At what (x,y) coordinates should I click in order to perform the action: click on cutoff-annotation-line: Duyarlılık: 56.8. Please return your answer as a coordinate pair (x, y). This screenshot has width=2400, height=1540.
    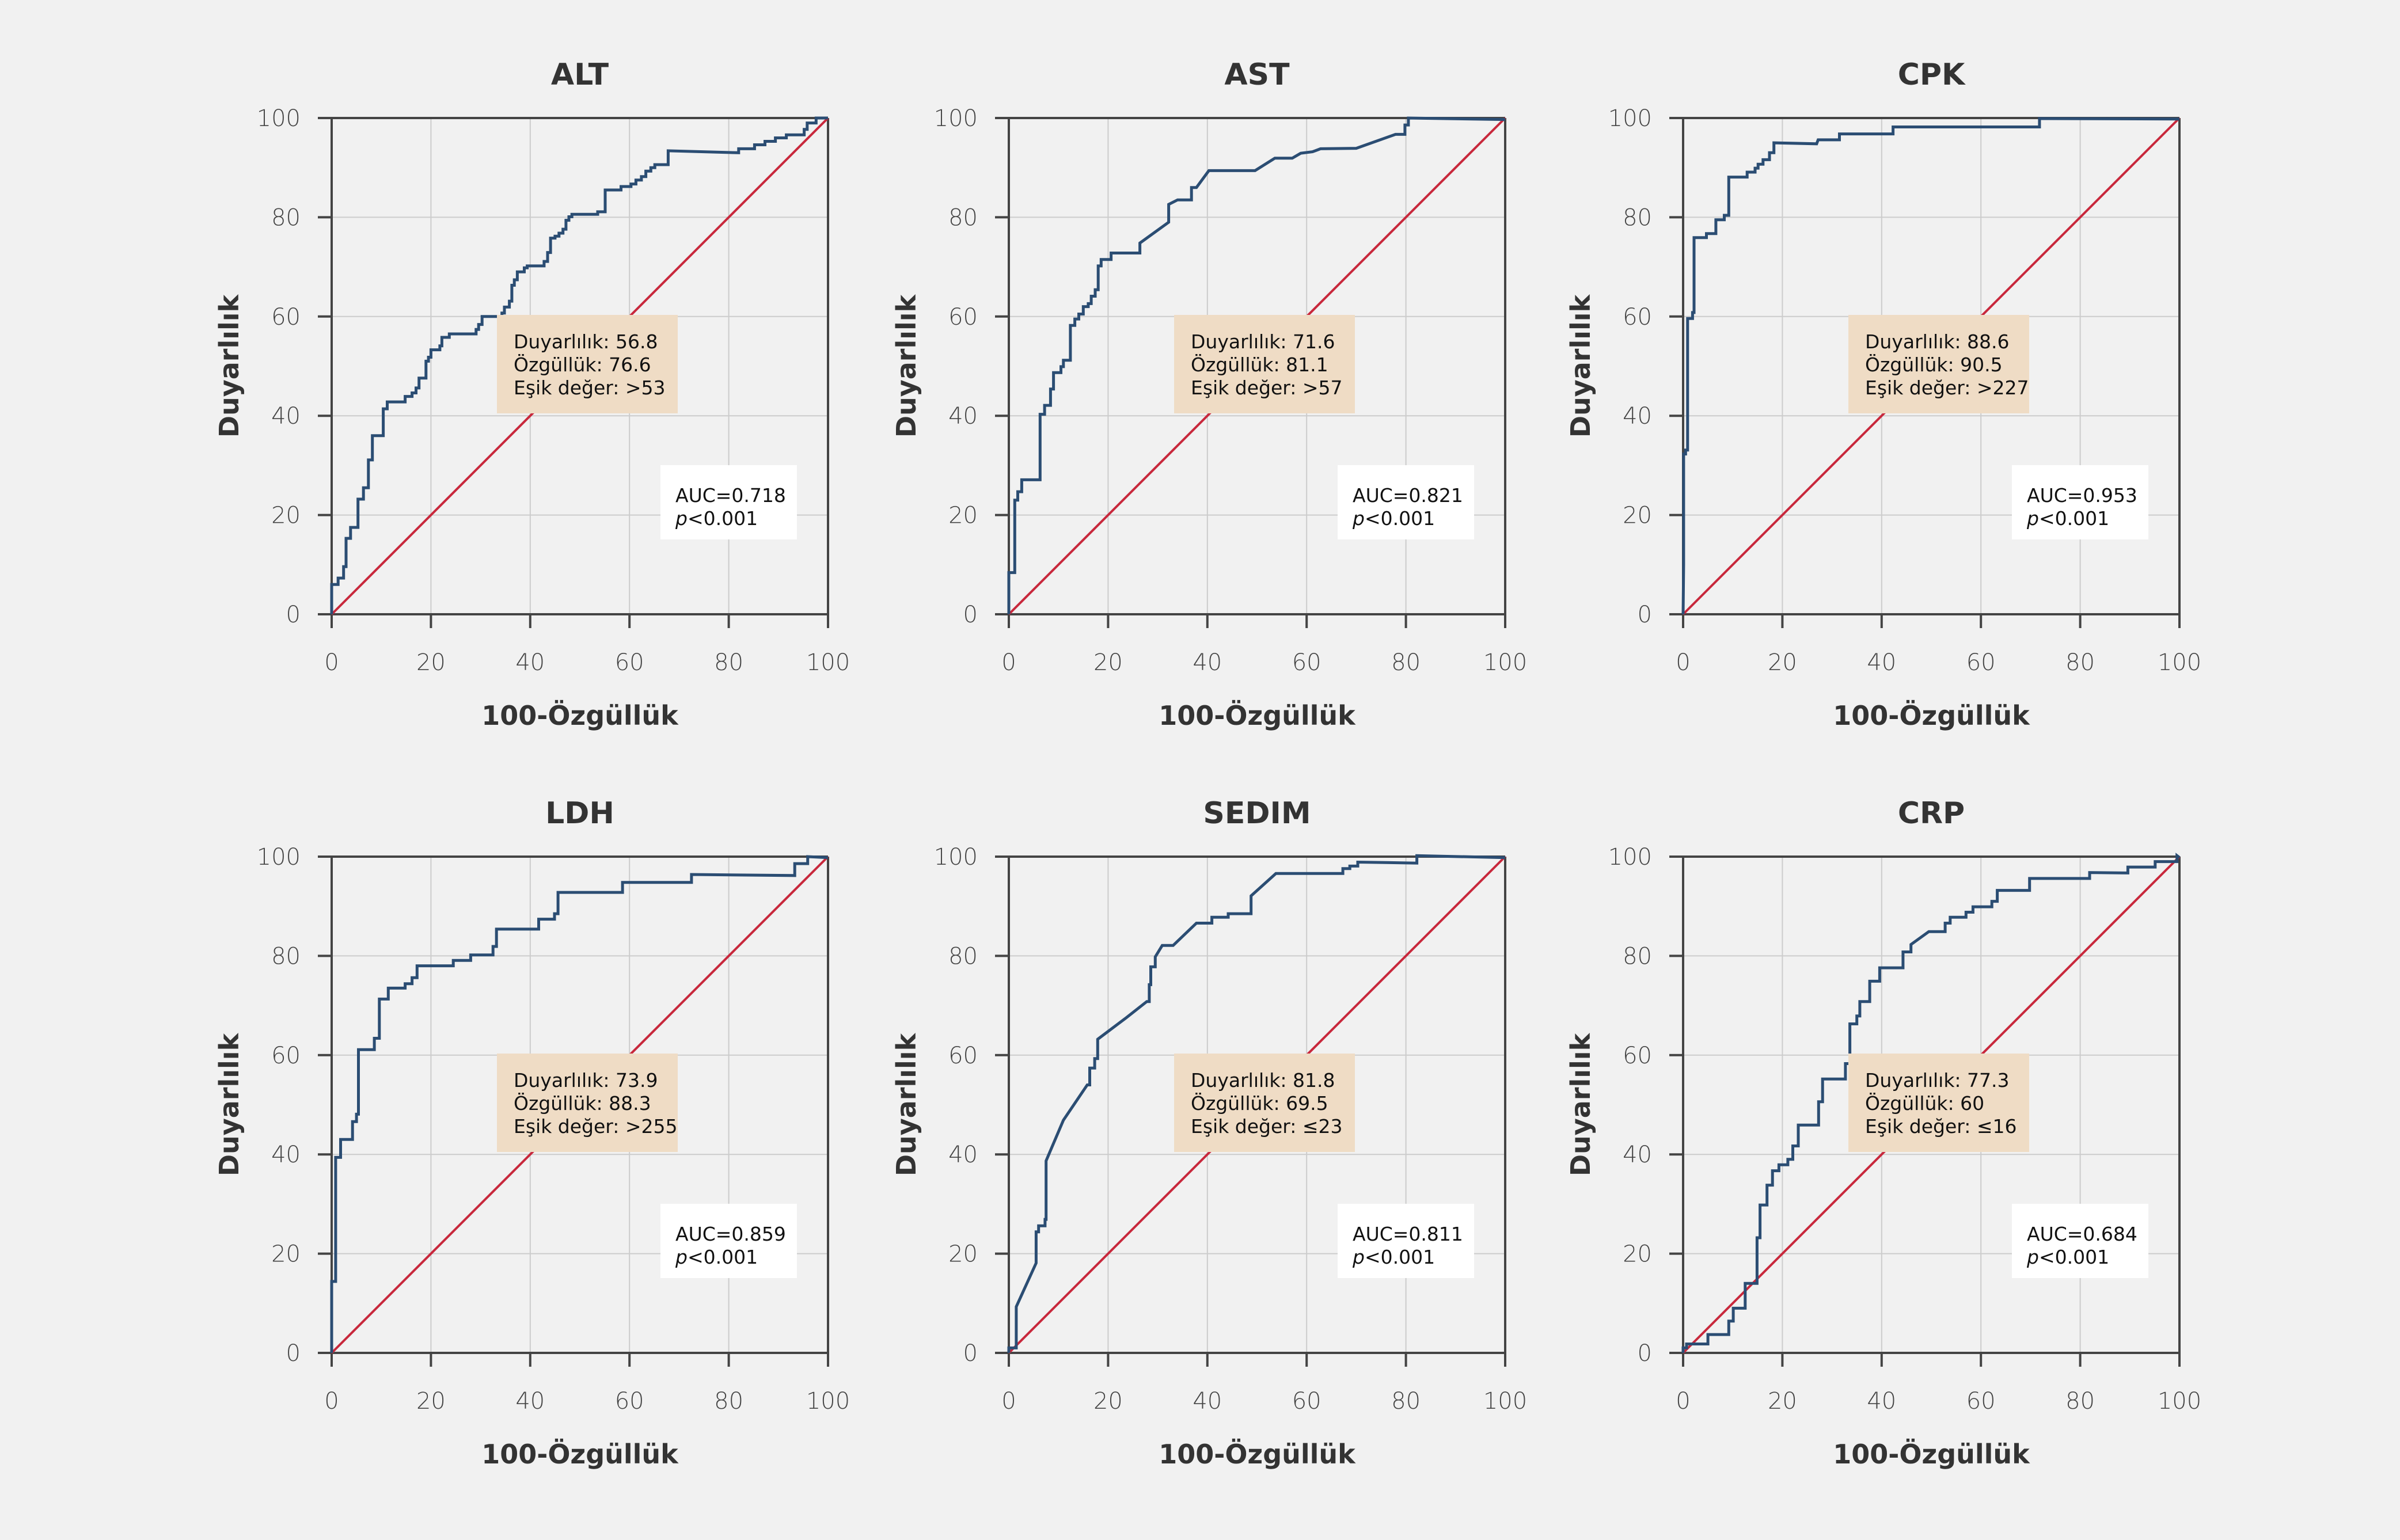
    Looking at the image, I should click on (586, 341).